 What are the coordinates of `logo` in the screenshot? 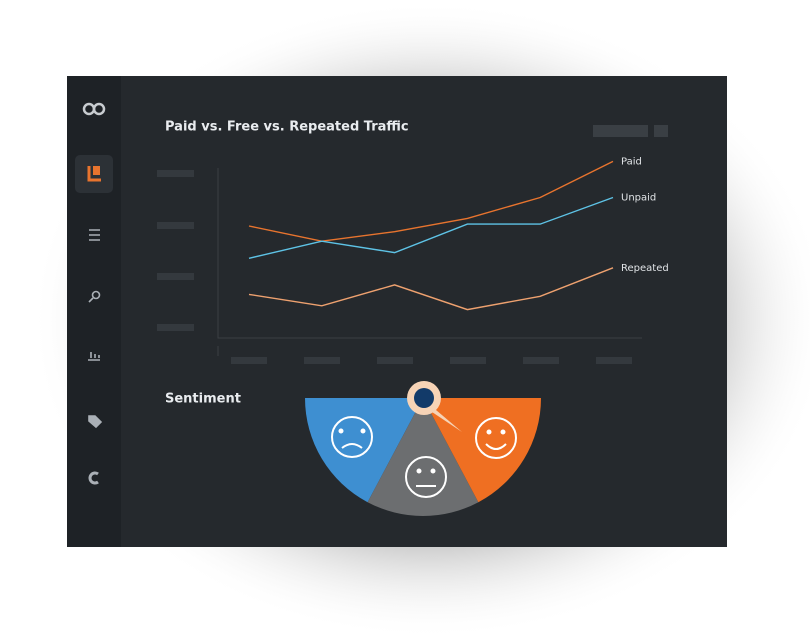 It's located at (94, 109).